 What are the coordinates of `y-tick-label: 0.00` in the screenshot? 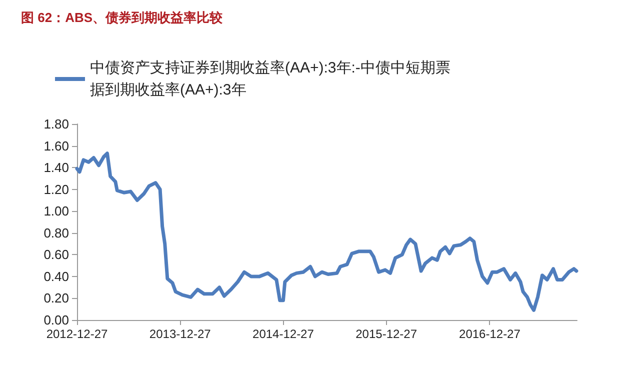 It's located at (56, 320).